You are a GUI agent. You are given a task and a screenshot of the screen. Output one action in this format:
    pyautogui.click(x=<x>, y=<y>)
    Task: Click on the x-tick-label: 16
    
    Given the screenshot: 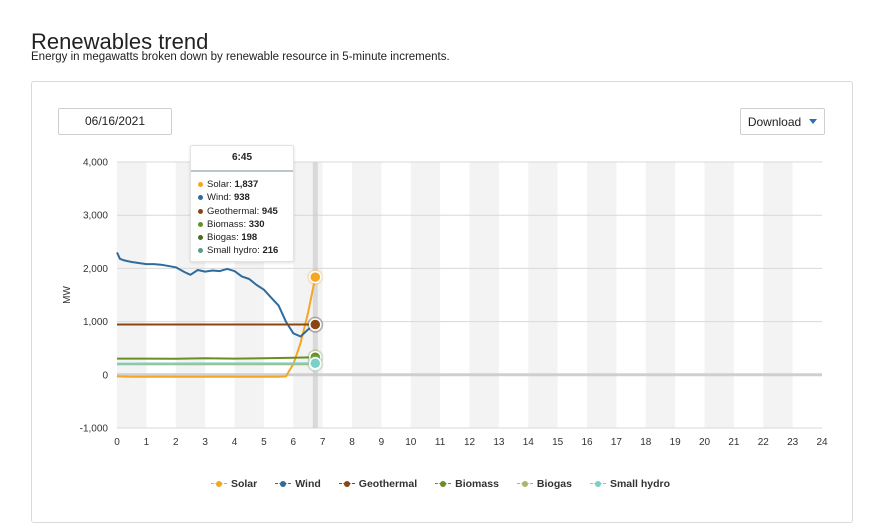 What is the action you would take?
    pyautogui.click(x=587, y=442)
    